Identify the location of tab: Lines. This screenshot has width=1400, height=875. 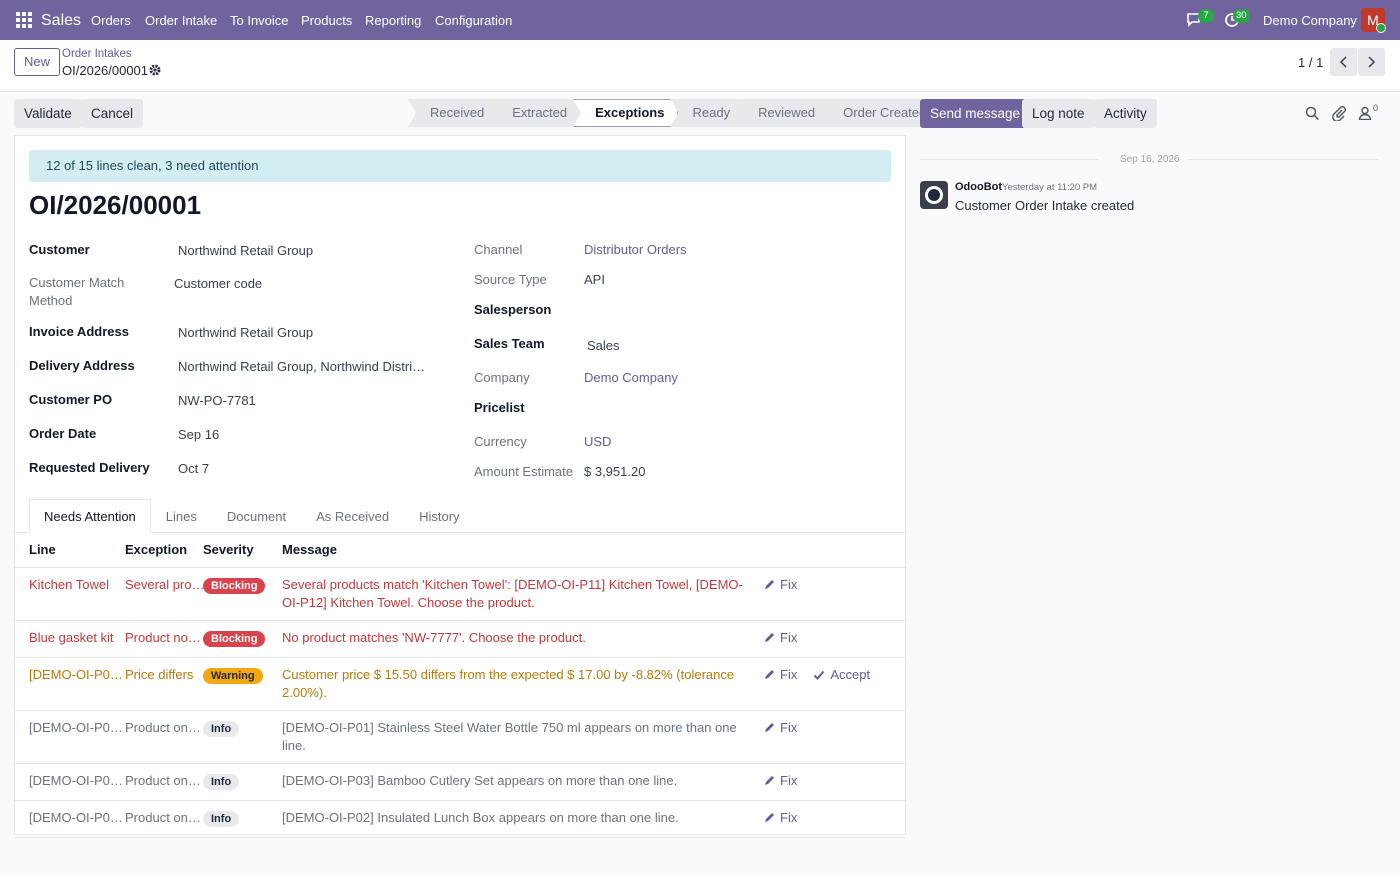
(181, 516).